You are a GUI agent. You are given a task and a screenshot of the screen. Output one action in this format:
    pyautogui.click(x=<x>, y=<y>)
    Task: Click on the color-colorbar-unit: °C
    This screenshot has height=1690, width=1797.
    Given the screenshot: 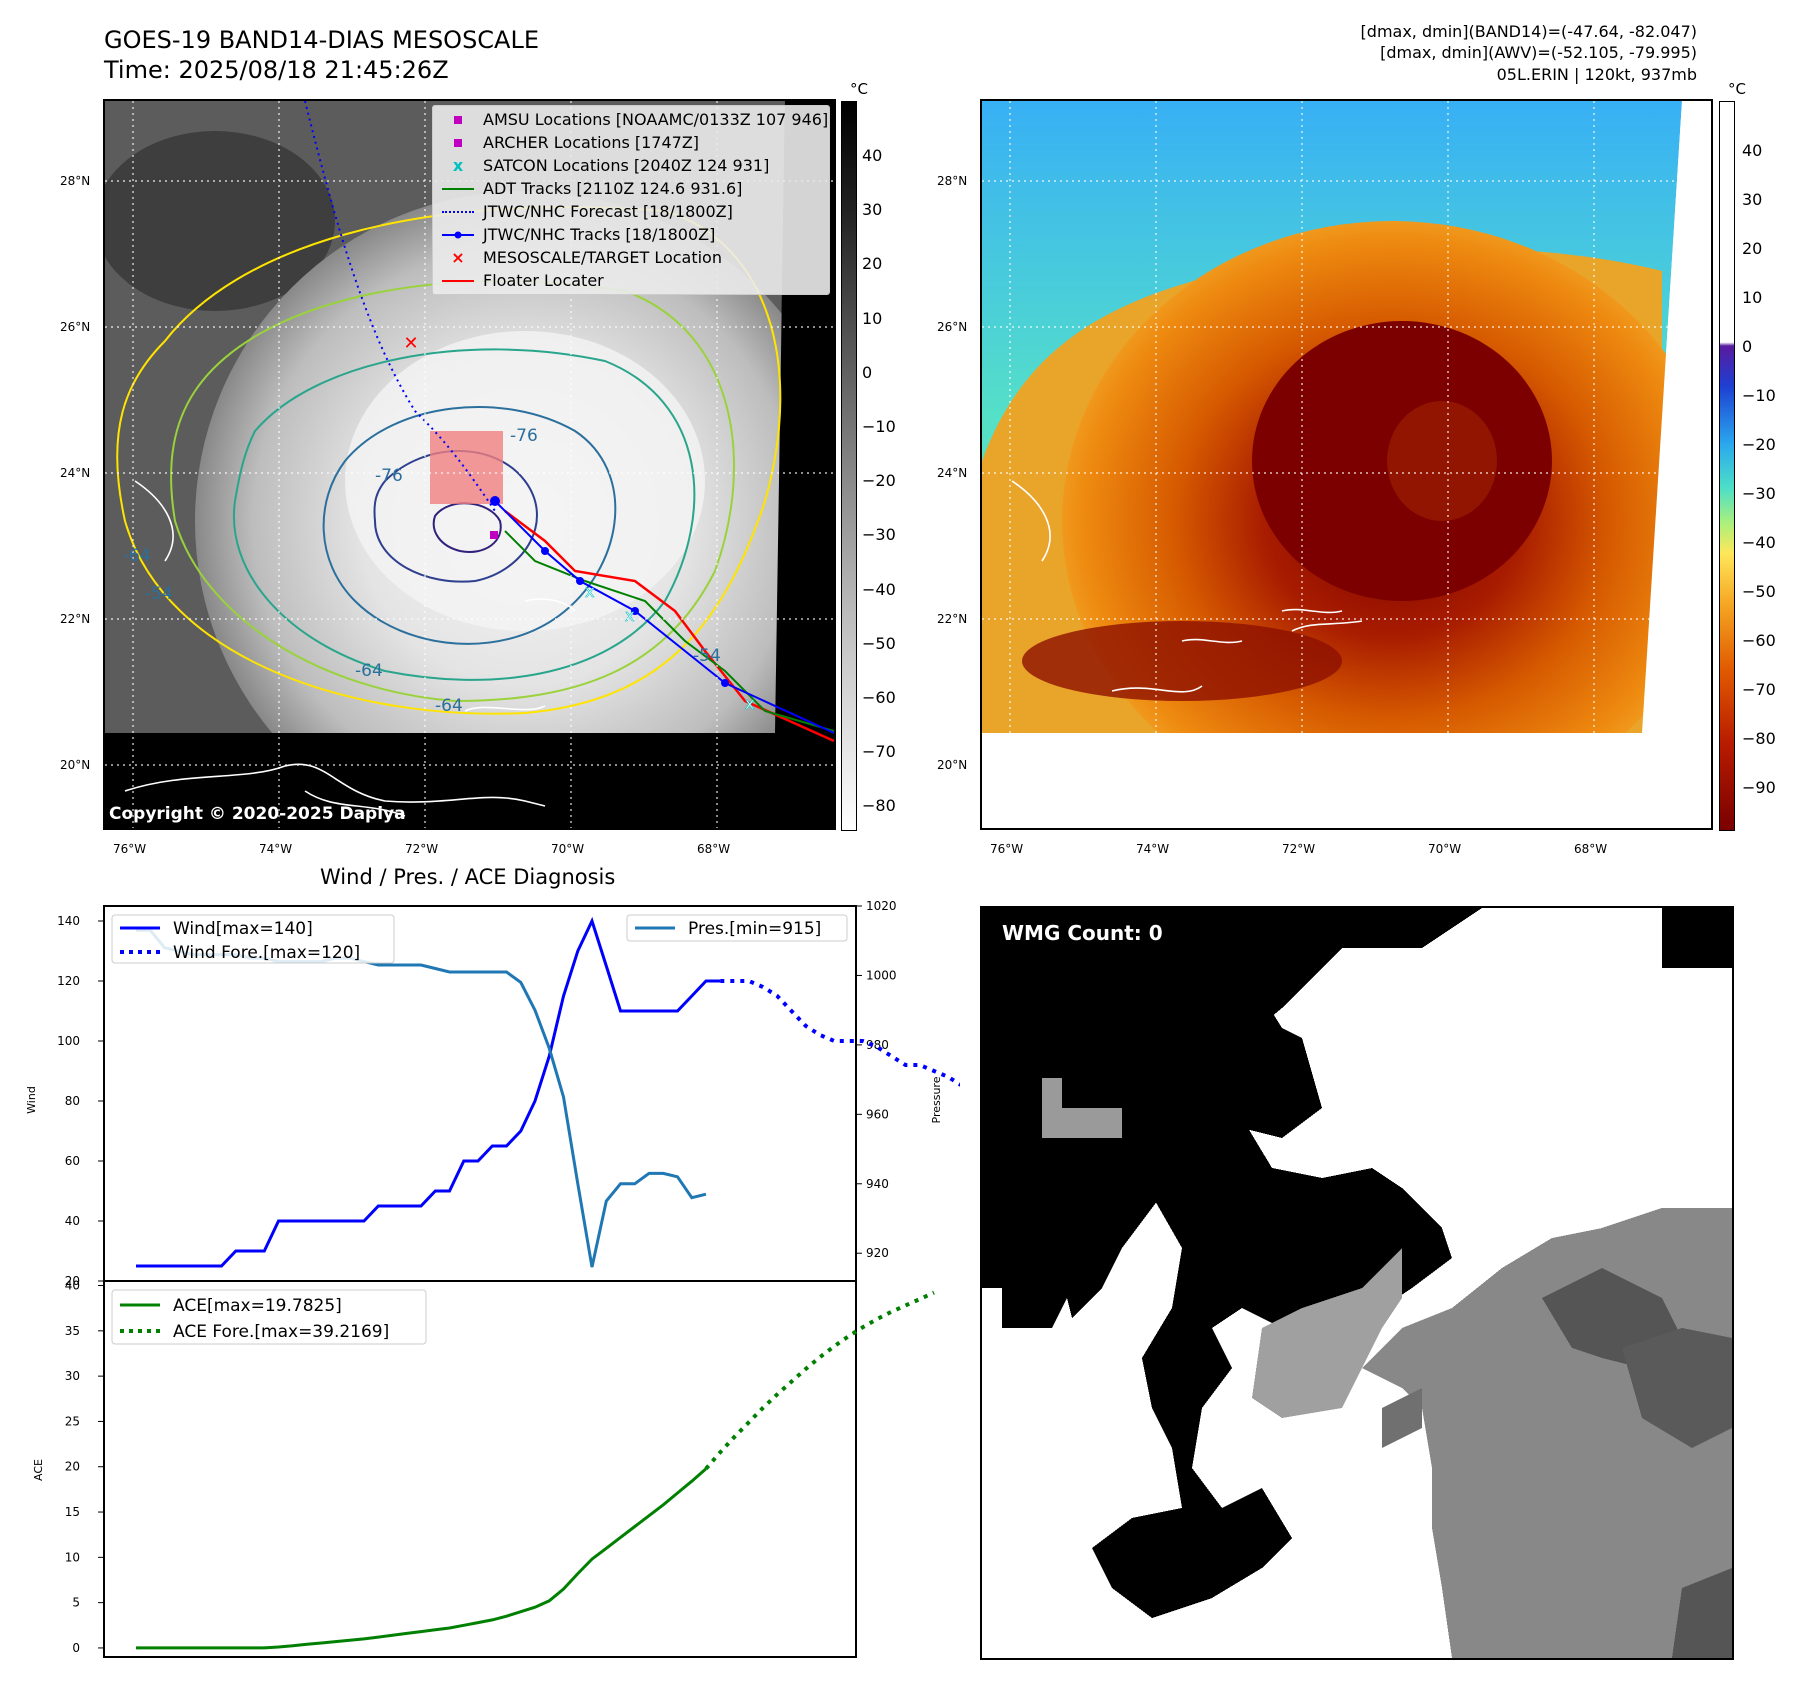 What is the action you would take?
    pyautogui.click(x=1737, y=89)
    